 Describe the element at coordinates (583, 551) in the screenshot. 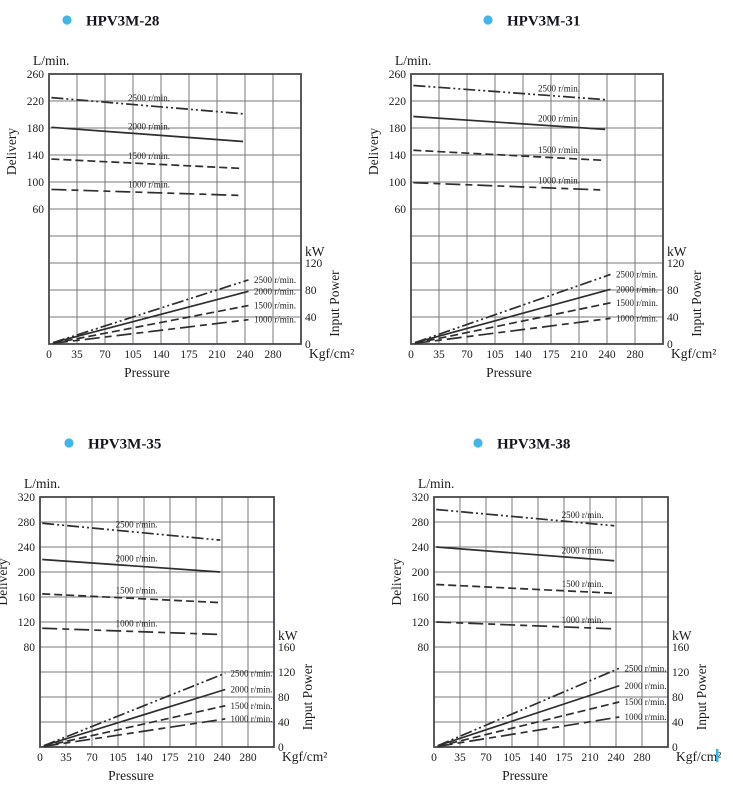

I see `delivery-curve-label: 2000 r/min.` at that location.